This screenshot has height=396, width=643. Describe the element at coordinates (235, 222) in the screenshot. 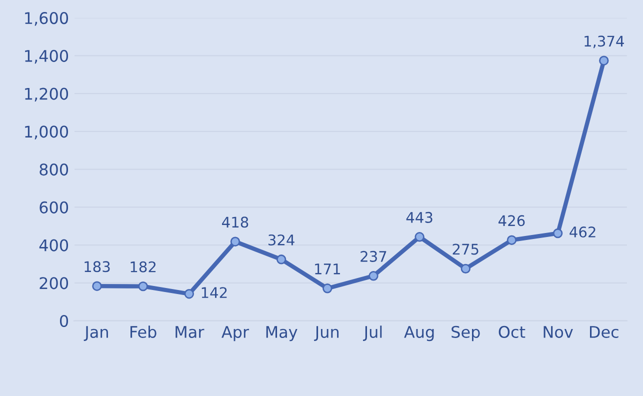

I see `data-label: 418` at that location.